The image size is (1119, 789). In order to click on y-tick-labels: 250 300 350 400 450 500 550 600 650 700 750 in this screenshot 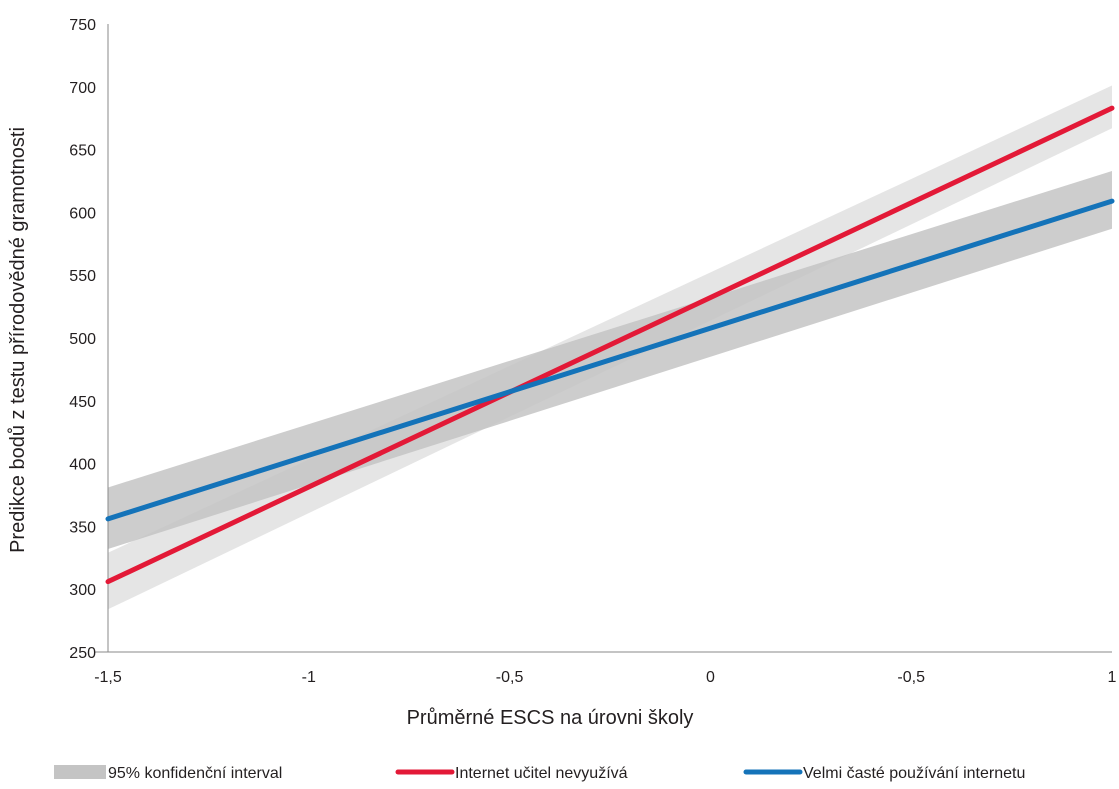, I will do `click(82, 339)`.